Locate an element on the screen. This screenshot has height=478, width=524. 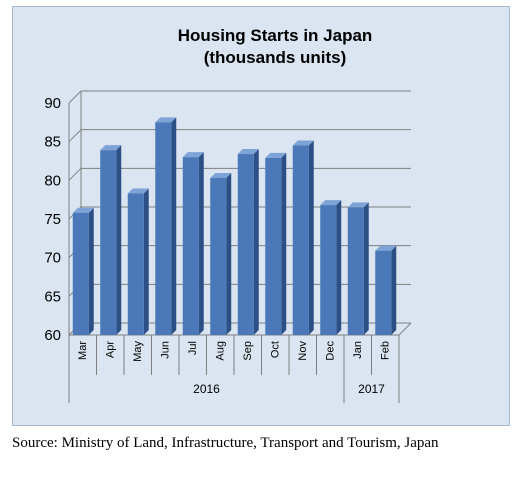
bar-aug is located at coordinates (221, 254).